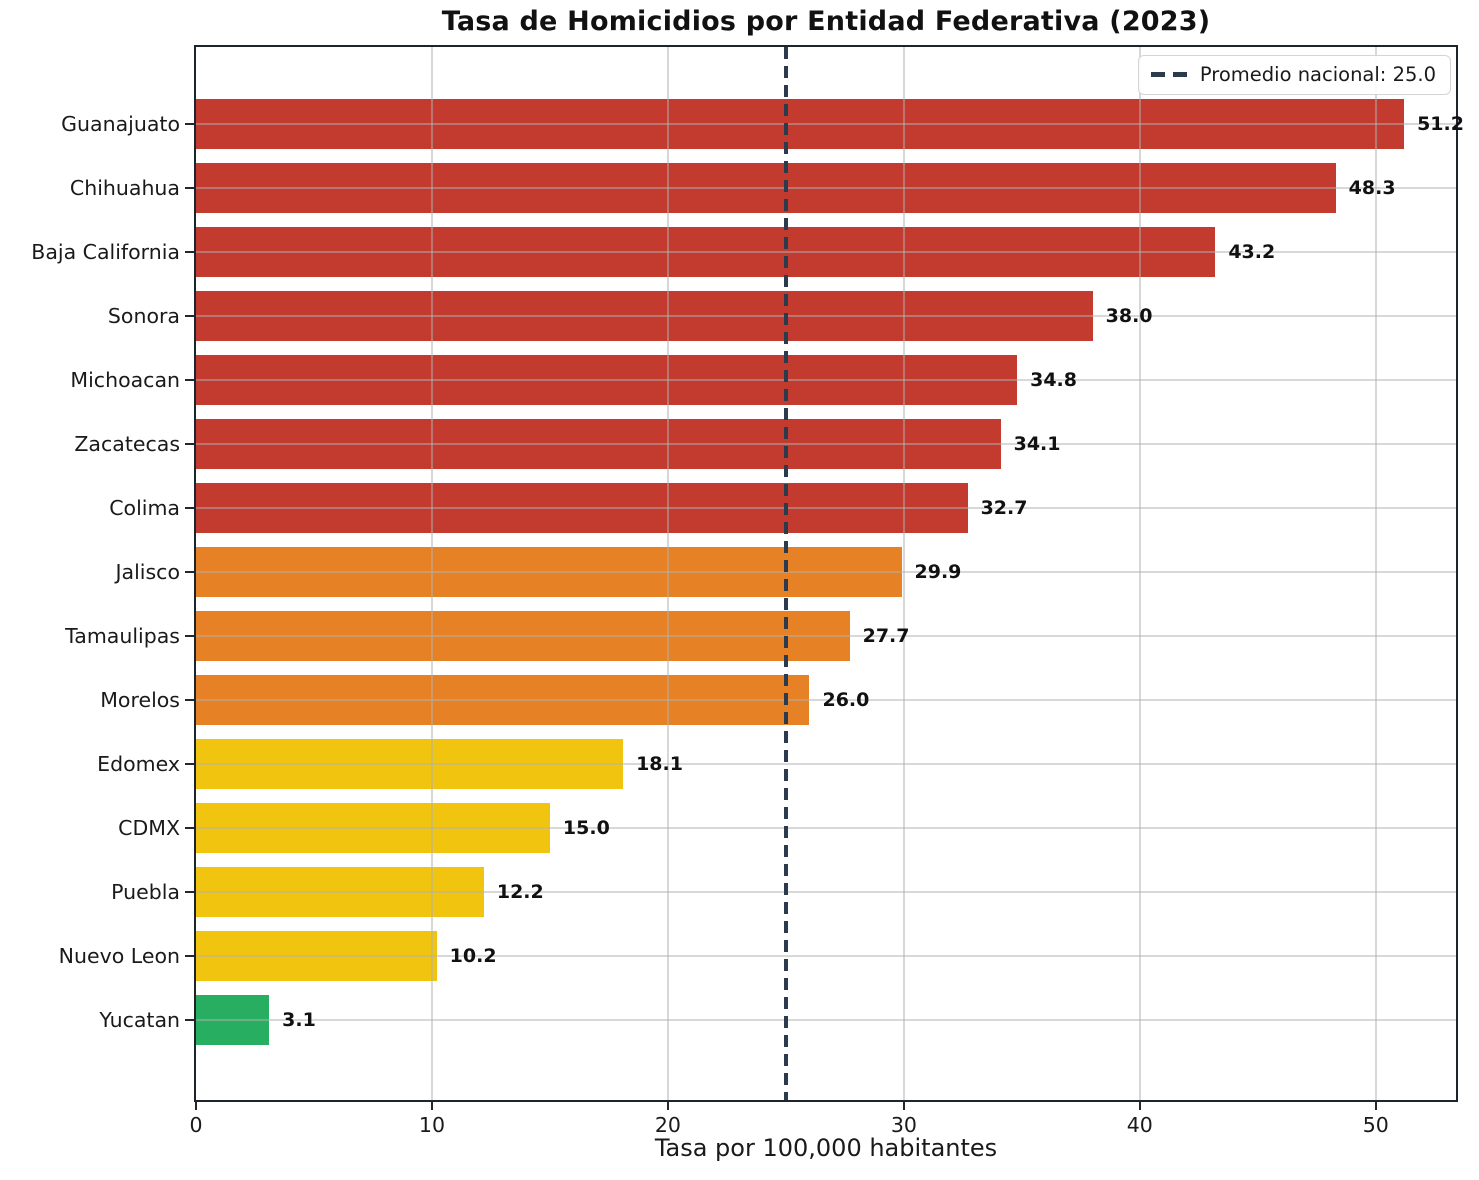 The image size is (1479, 1180). I want to click on value-label-colima: 32.7, so click(1004, 508).